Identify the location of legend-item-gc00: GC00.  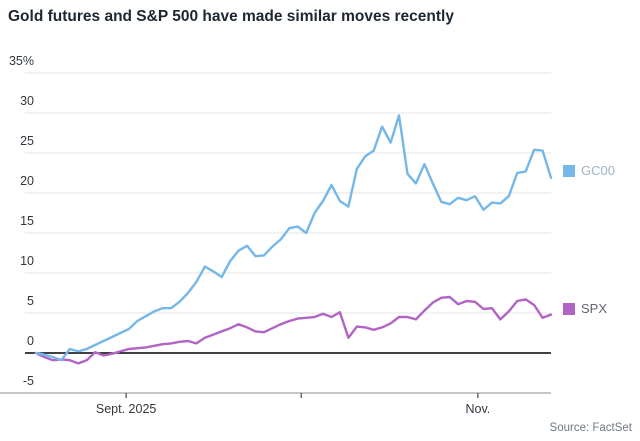
(589, 170).